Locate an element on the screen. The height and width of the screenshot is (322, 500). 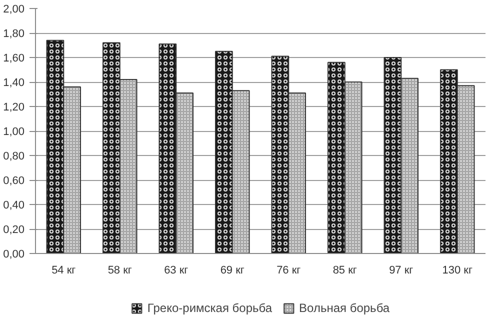
y-tick-label: 1,80 is located at coordinates (14, 34).